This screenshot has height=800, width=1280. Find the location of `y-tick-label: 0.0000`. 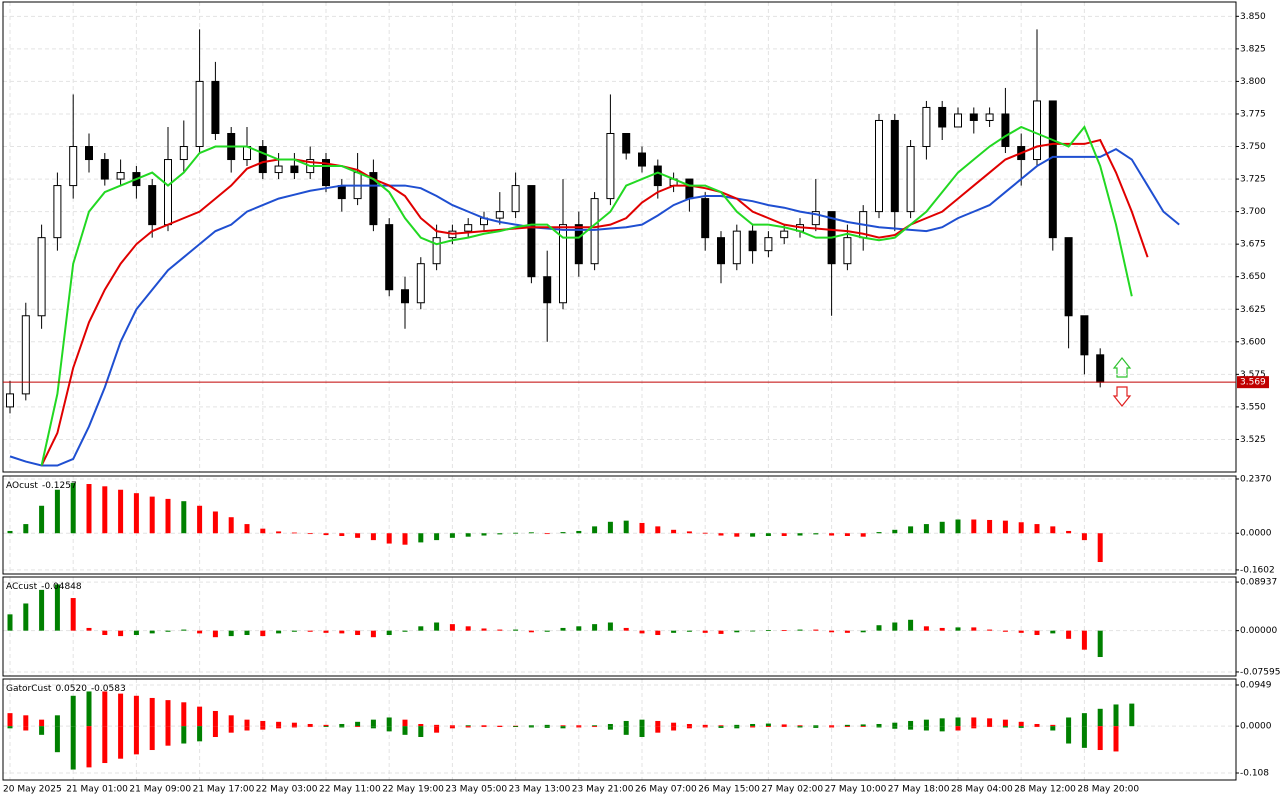

y-tick-label: 0.0000 is located at coordinates (1256, 534).